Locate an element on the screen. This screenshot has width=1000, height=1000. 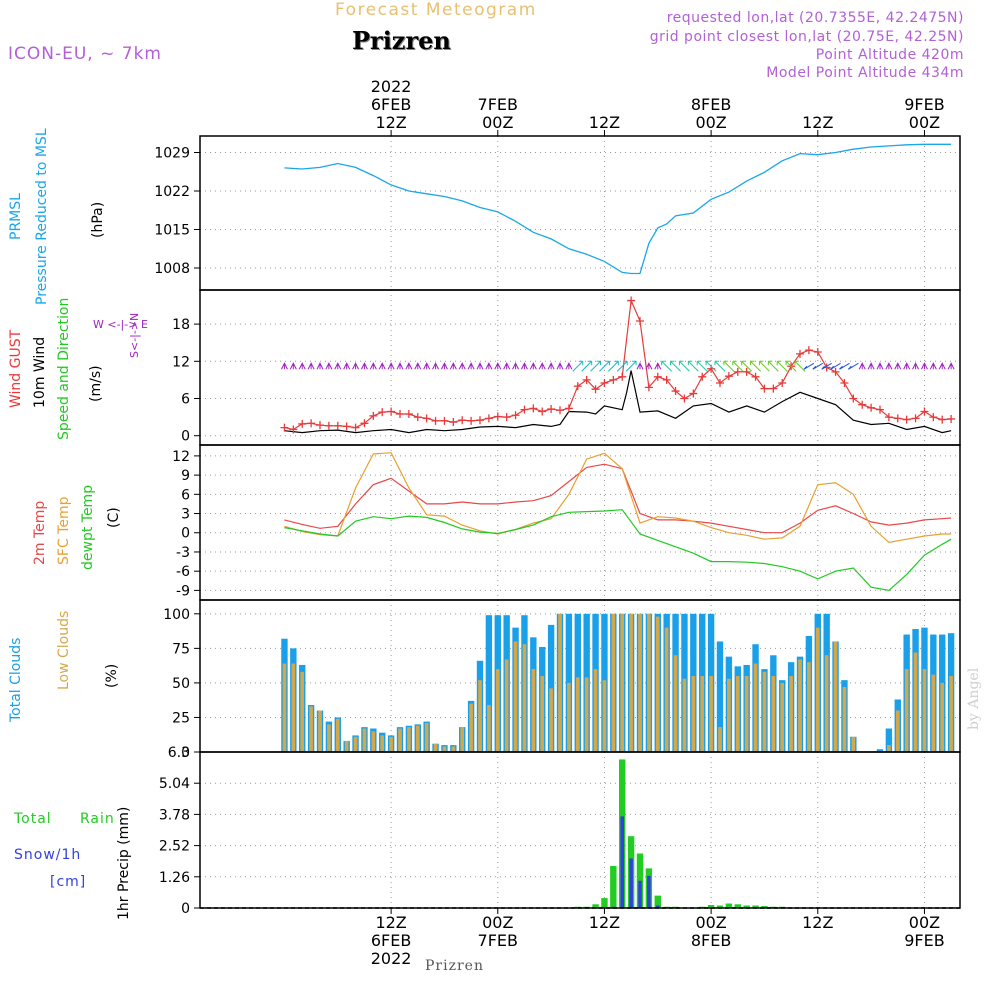
pressure-unit-label: (hPa) is located at coordinates (98, 219).